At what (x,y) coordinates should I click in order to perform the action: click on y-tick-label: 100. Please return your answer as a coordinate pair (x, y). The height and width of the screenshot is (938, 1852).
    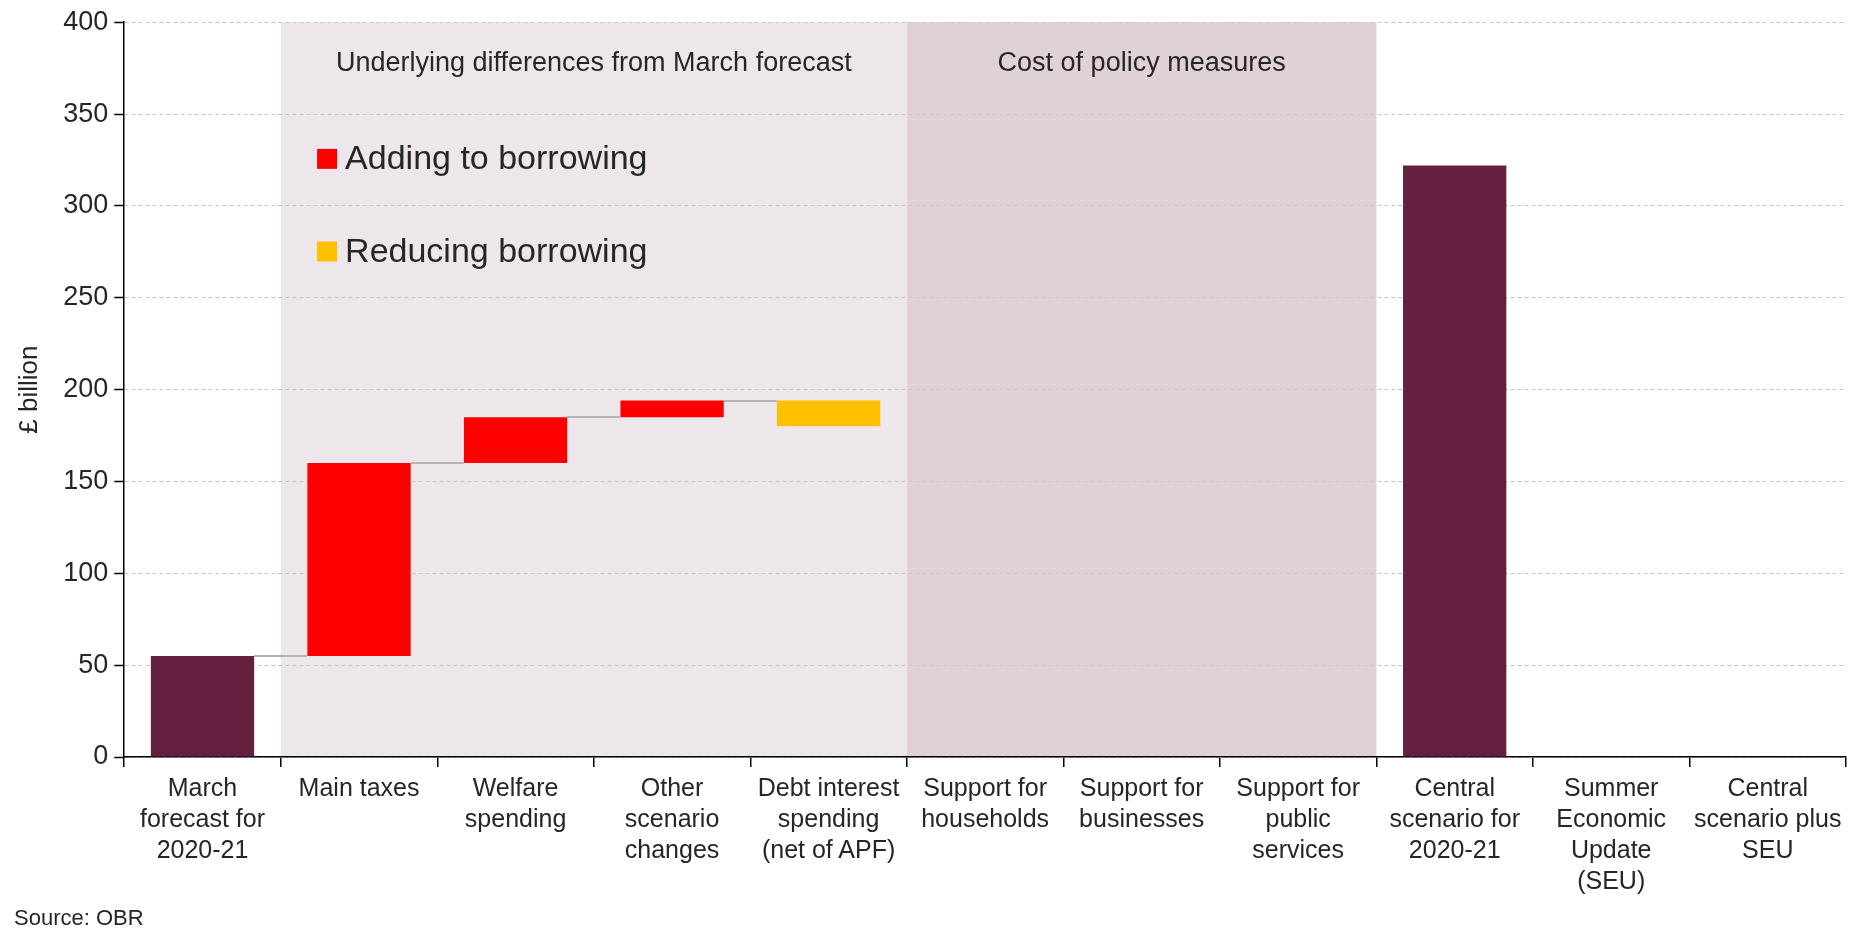
    Looking at the image, I should click on (86, 571).